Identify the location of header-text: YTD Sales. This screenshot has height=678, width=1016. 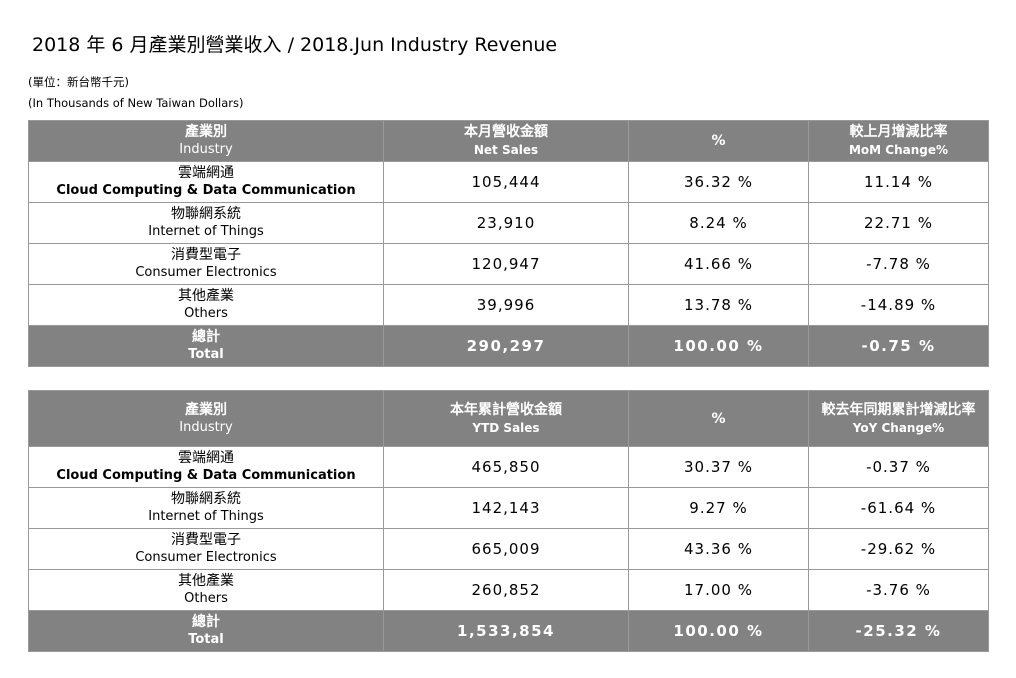
(506, 427).